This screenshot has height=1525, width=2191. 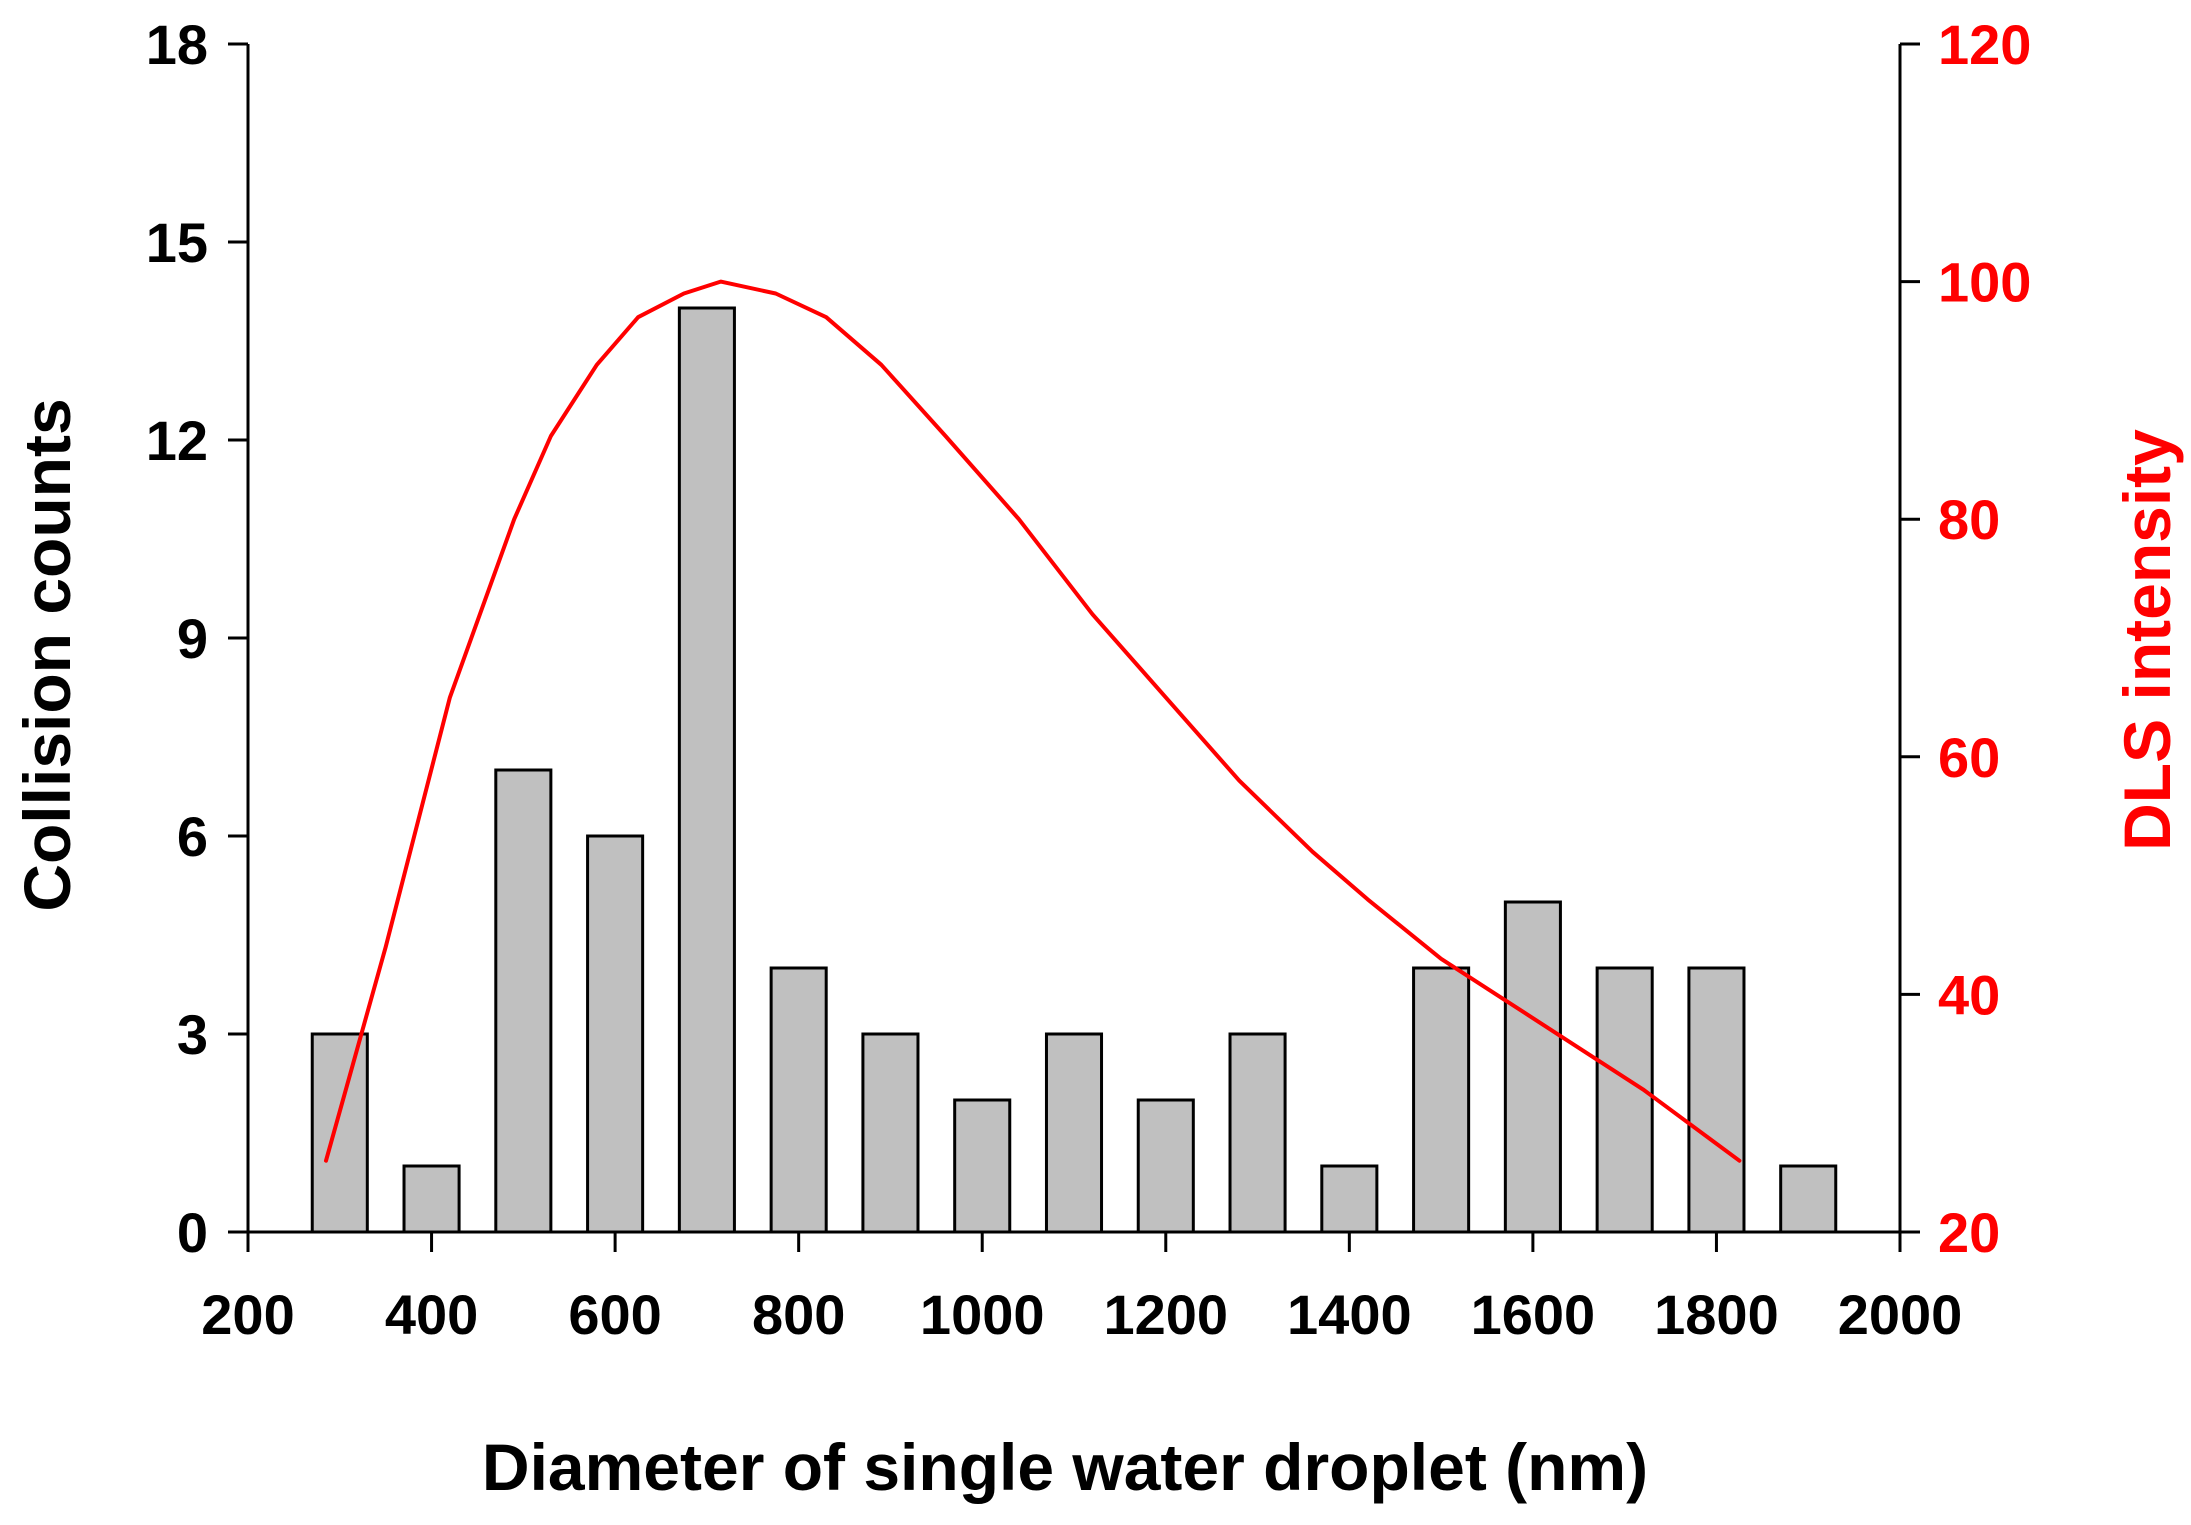 What do you see at coordinates (1065, 1467) in the screenshot?
I see `x-axis-title: Diameter of single water droplet (nm)` at bounding box center [1065, 1467].